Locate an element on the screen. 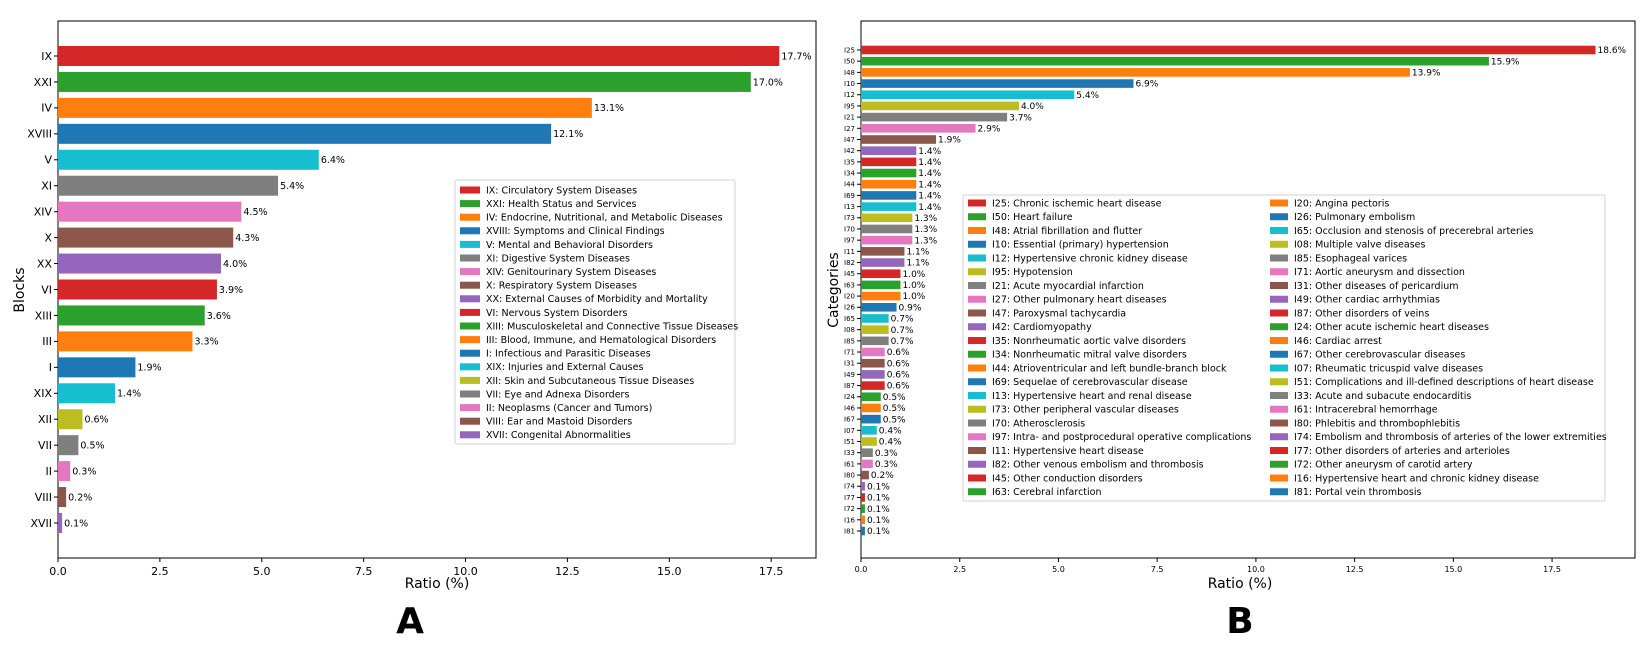  b-value-label: 0.5% is located at coordinates (894, 398).